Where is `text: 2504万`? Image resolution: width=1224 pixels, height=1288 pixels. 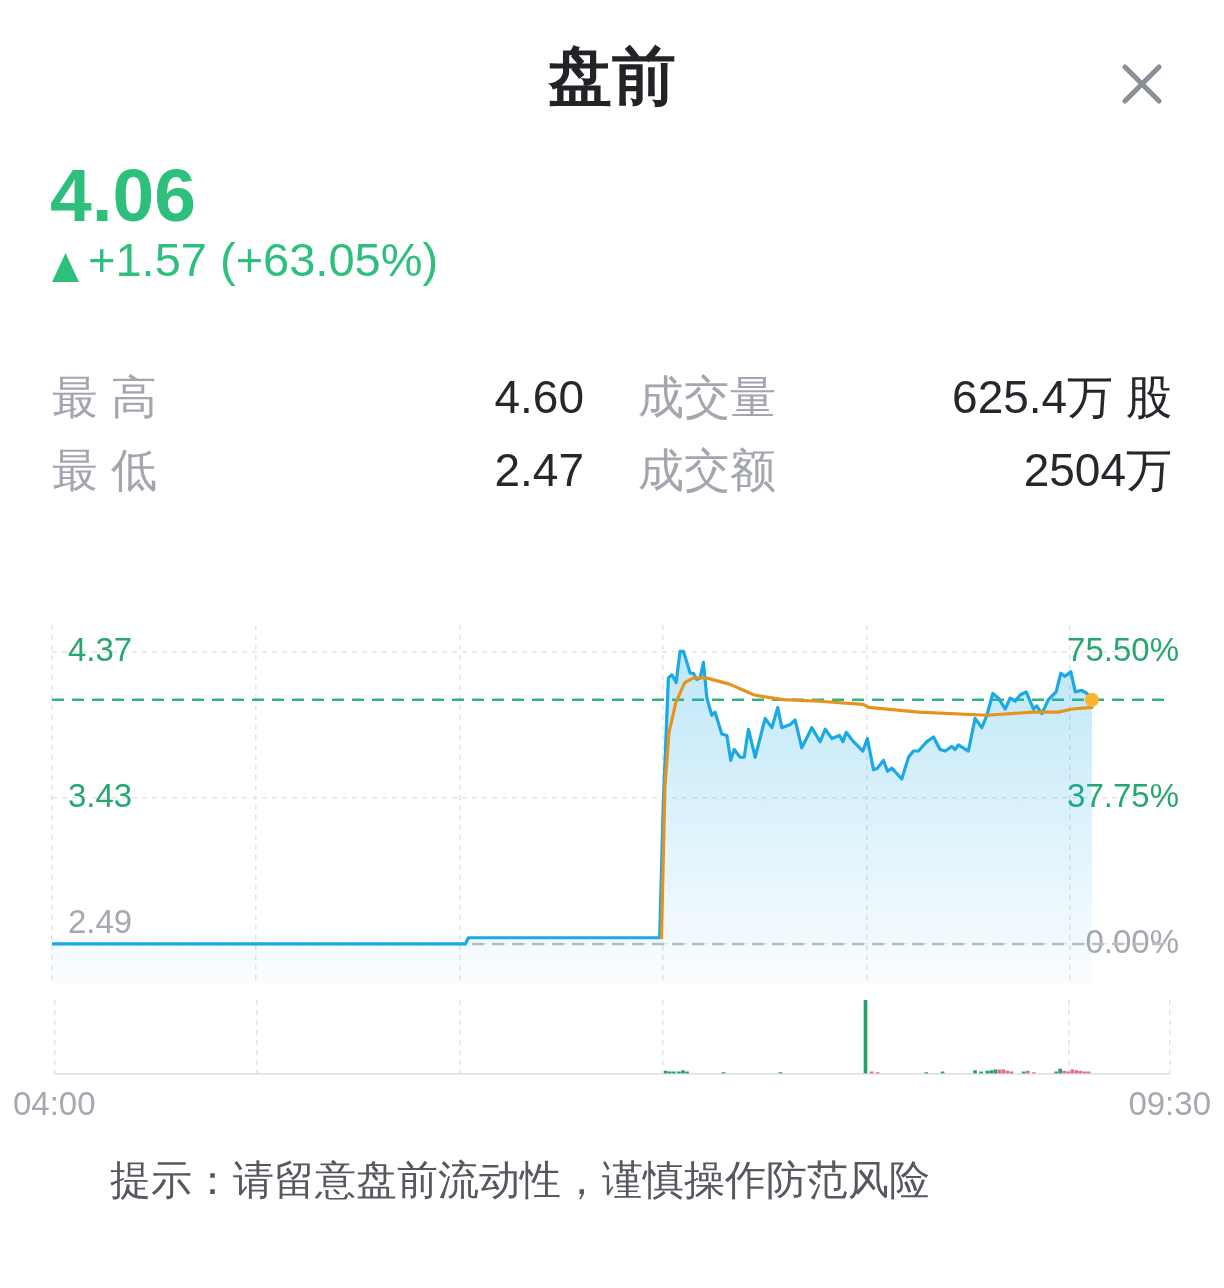 text: 2504万 is located at coordinates (1097, 470).